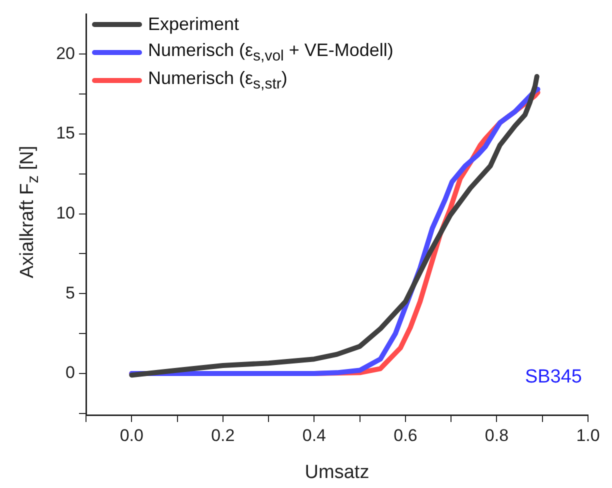 This screenshot has height=488, width=612. What do you see at coordinates (70, 292) in the screenshot?
I see `y-tick-label: 5` at bounding box center [70, 292].